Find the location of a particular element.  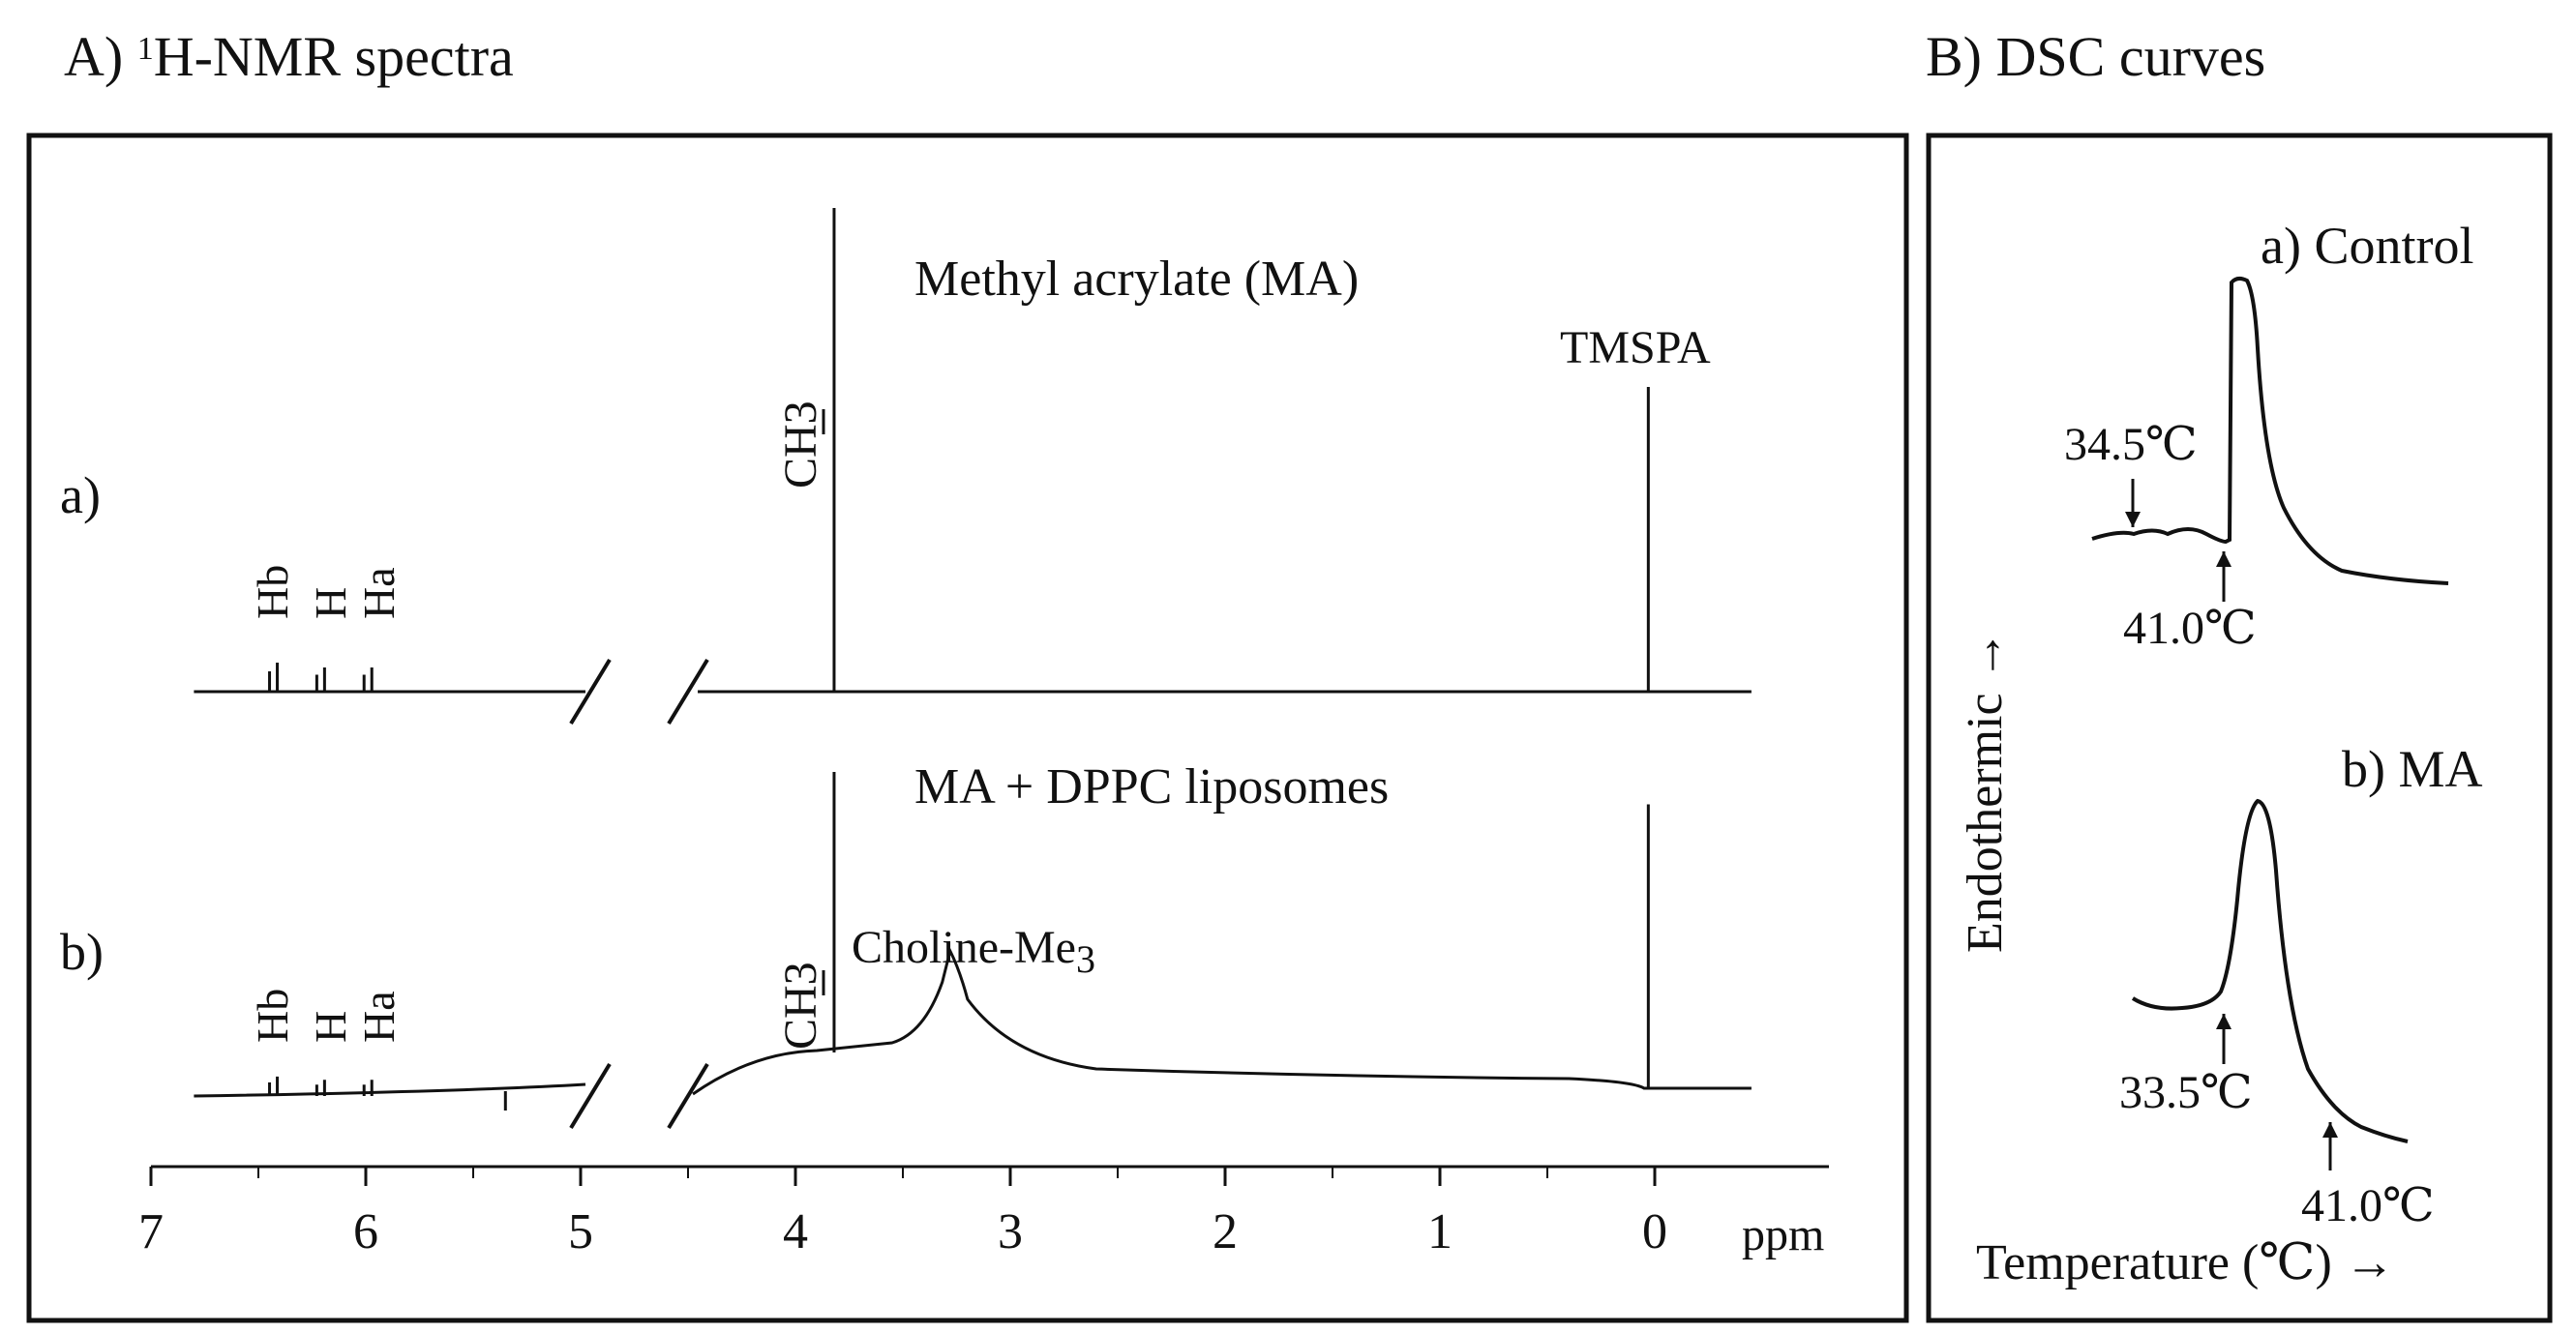

nmr-tick-label-7: 7 is located at coordinates (151, 1231).